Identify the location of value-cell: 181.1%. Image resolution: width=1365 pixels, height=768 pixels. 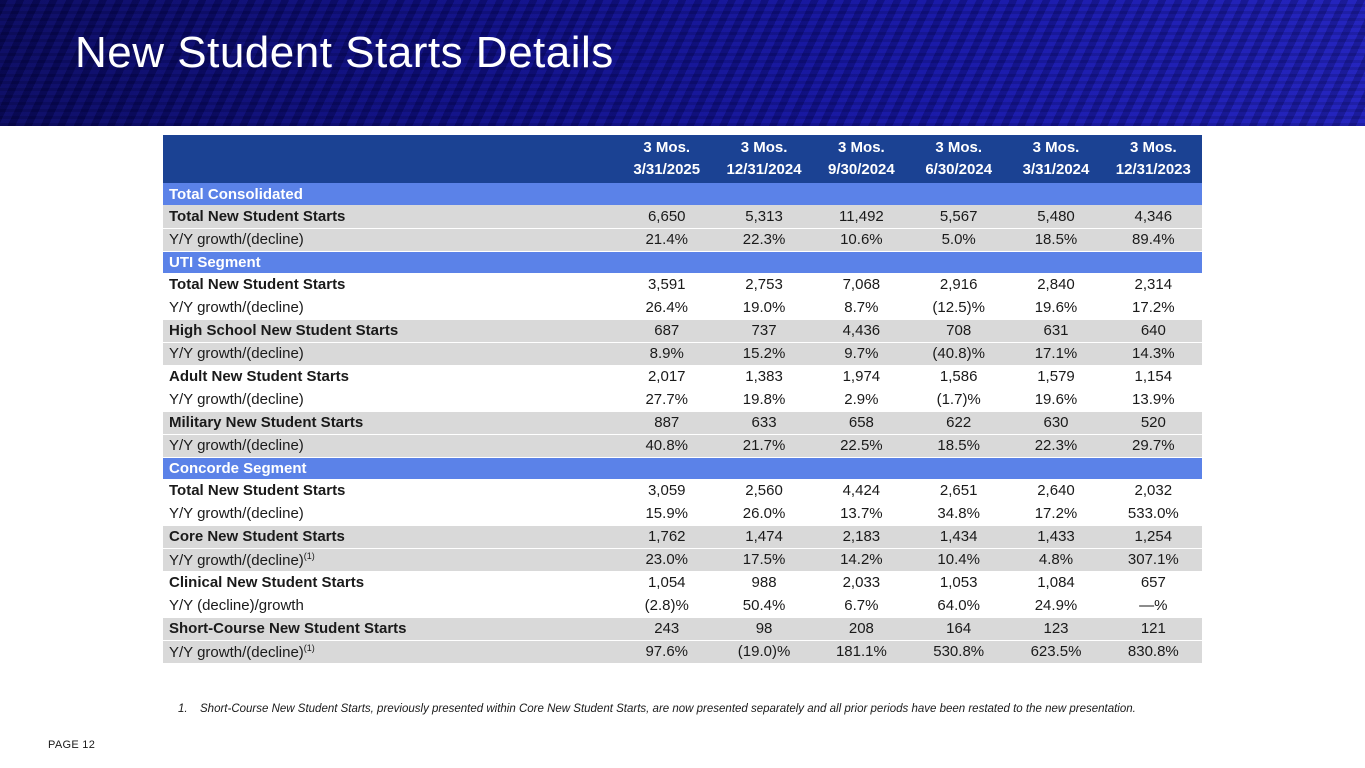
(861, 652).